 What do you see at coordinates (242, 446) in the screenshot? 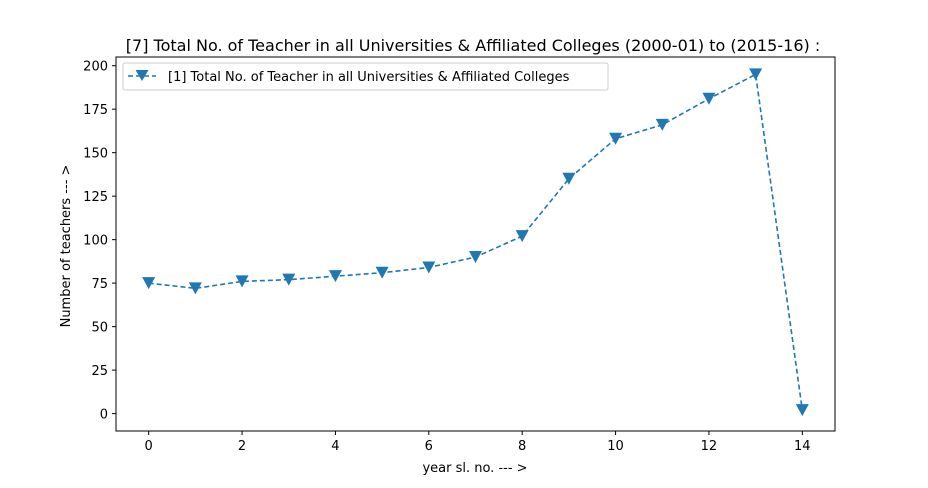
I see `x-tick-label: 2` at bounding box center [242, 446].